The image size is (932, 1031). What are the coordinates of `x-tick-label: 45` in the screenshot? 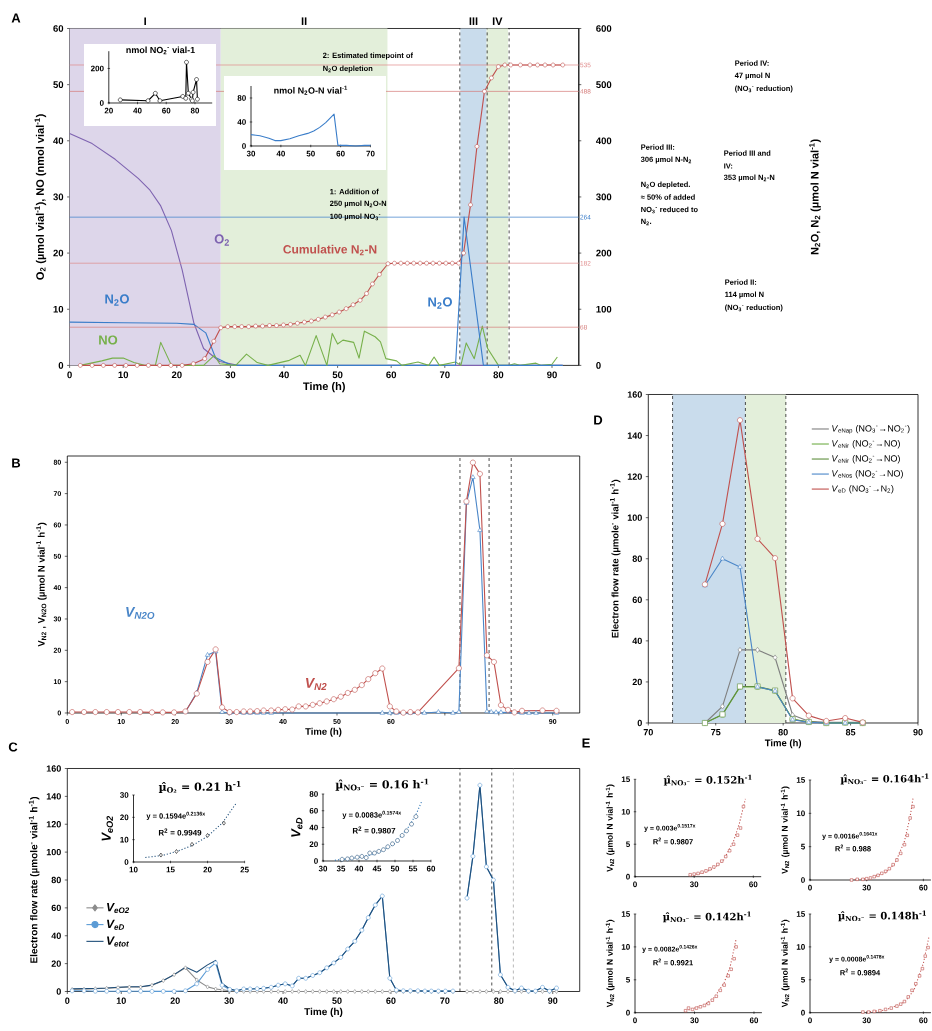 It's located at (377, 868).